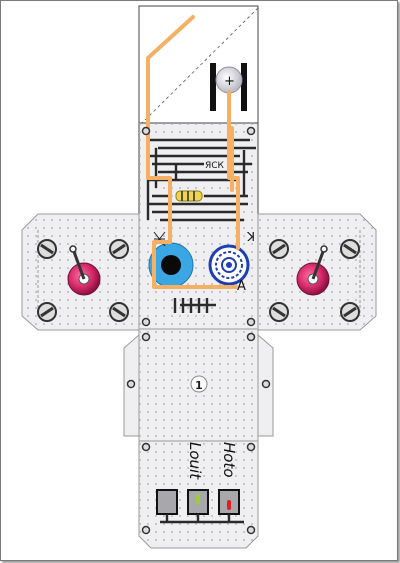  I want to click on page-number-badge, so click(199, 384).